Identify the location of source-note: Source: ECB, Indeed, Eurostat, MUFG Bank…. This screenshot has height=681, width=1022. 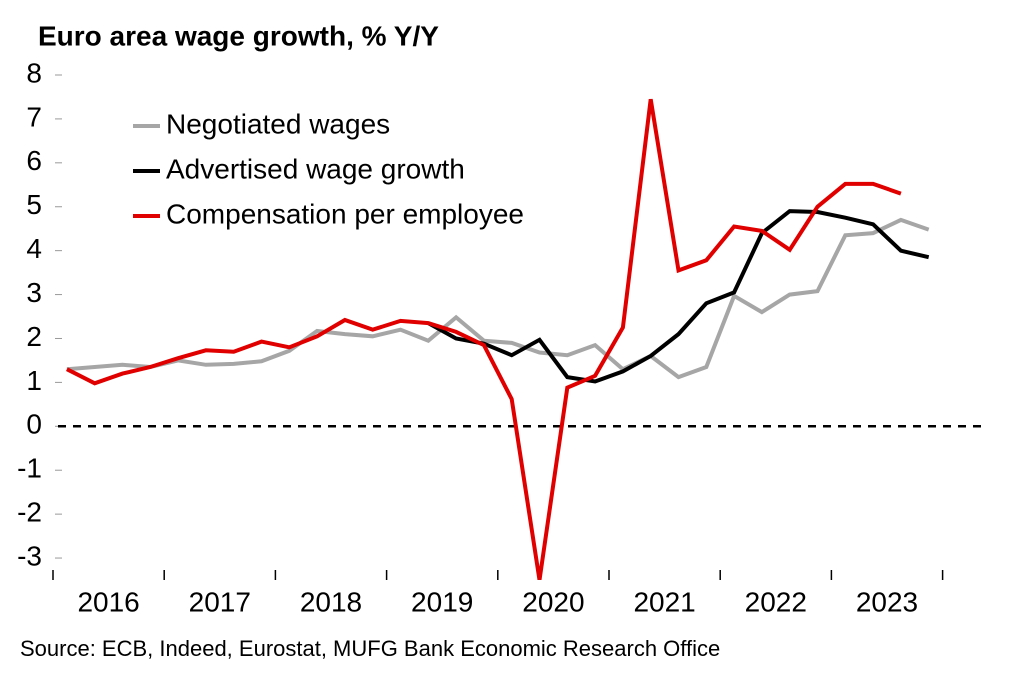
(370, 648).